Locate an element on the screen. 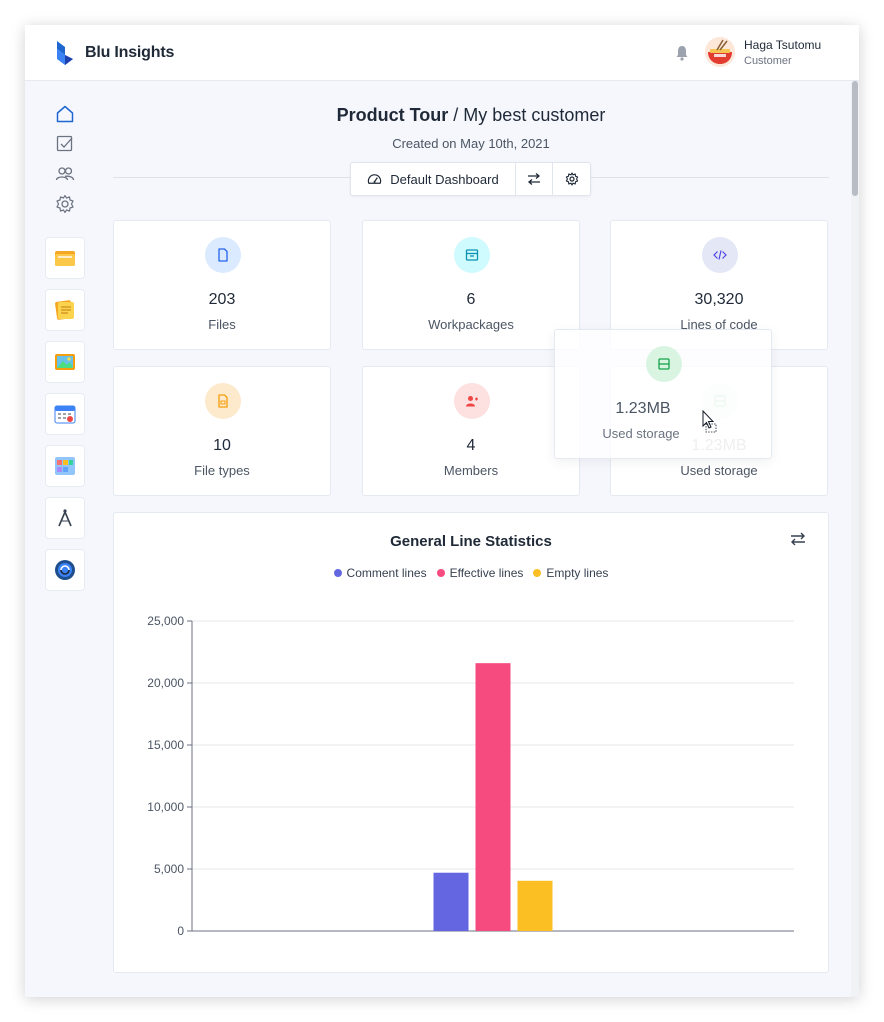 This screenshot has width=884, height=1022. dashboard-toolbar: Default Dashboard is located at coordinates (470, 179).